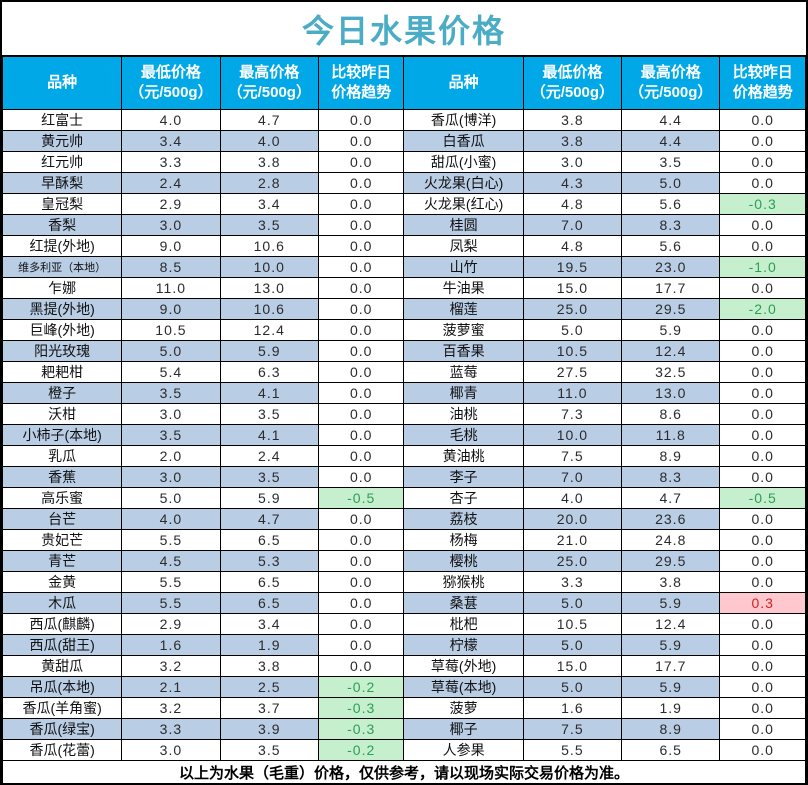 Image resolution: width=808 pixels, height=785 pixels. Describe the element at coordinates (463, 497) in the screenshot. I see `fruit-name-cell: 杏子` at that location.